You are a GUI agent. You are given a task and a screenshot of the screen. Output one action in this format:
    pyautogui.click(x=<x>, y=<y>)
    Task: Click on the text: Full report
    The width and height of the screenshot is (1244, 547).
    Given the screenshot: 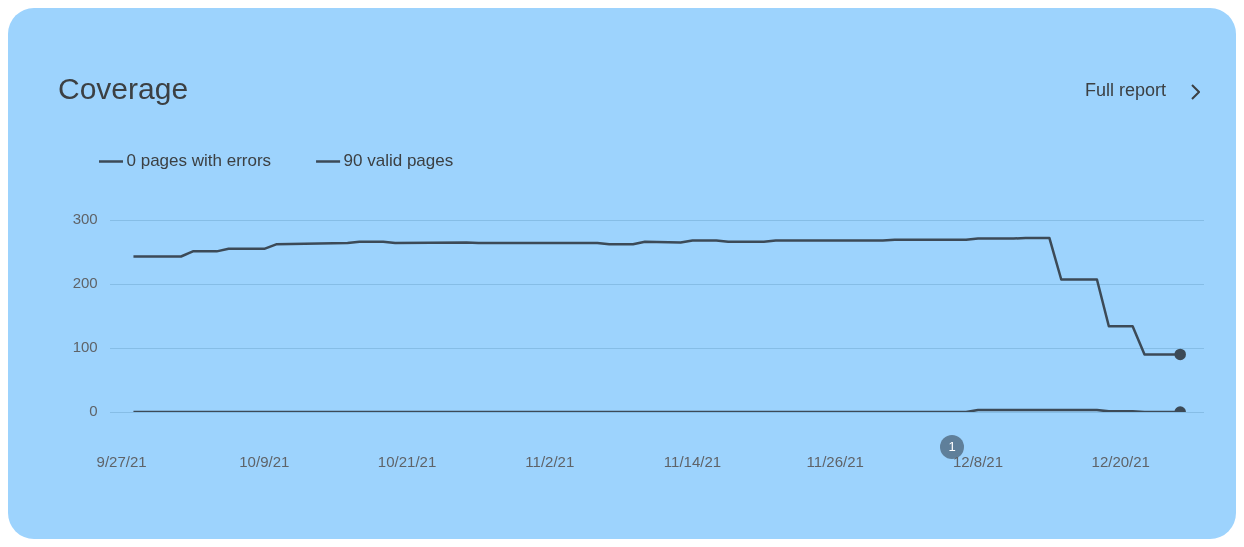 What is the action you would take?
    pyautogui.click(x=1125, y=90)
    